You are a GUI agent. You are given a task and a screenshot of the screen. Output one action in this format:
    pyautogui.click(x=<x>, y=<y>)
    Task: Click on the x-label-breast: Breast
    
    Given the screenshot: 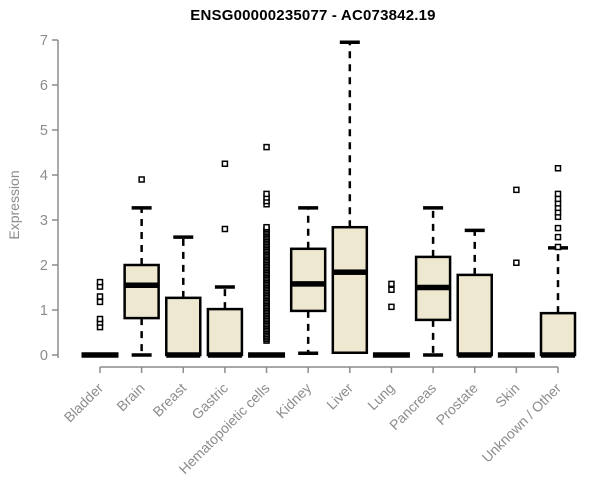 What is the action you would take?
    pyautogui.click(x=169, y=400)
    